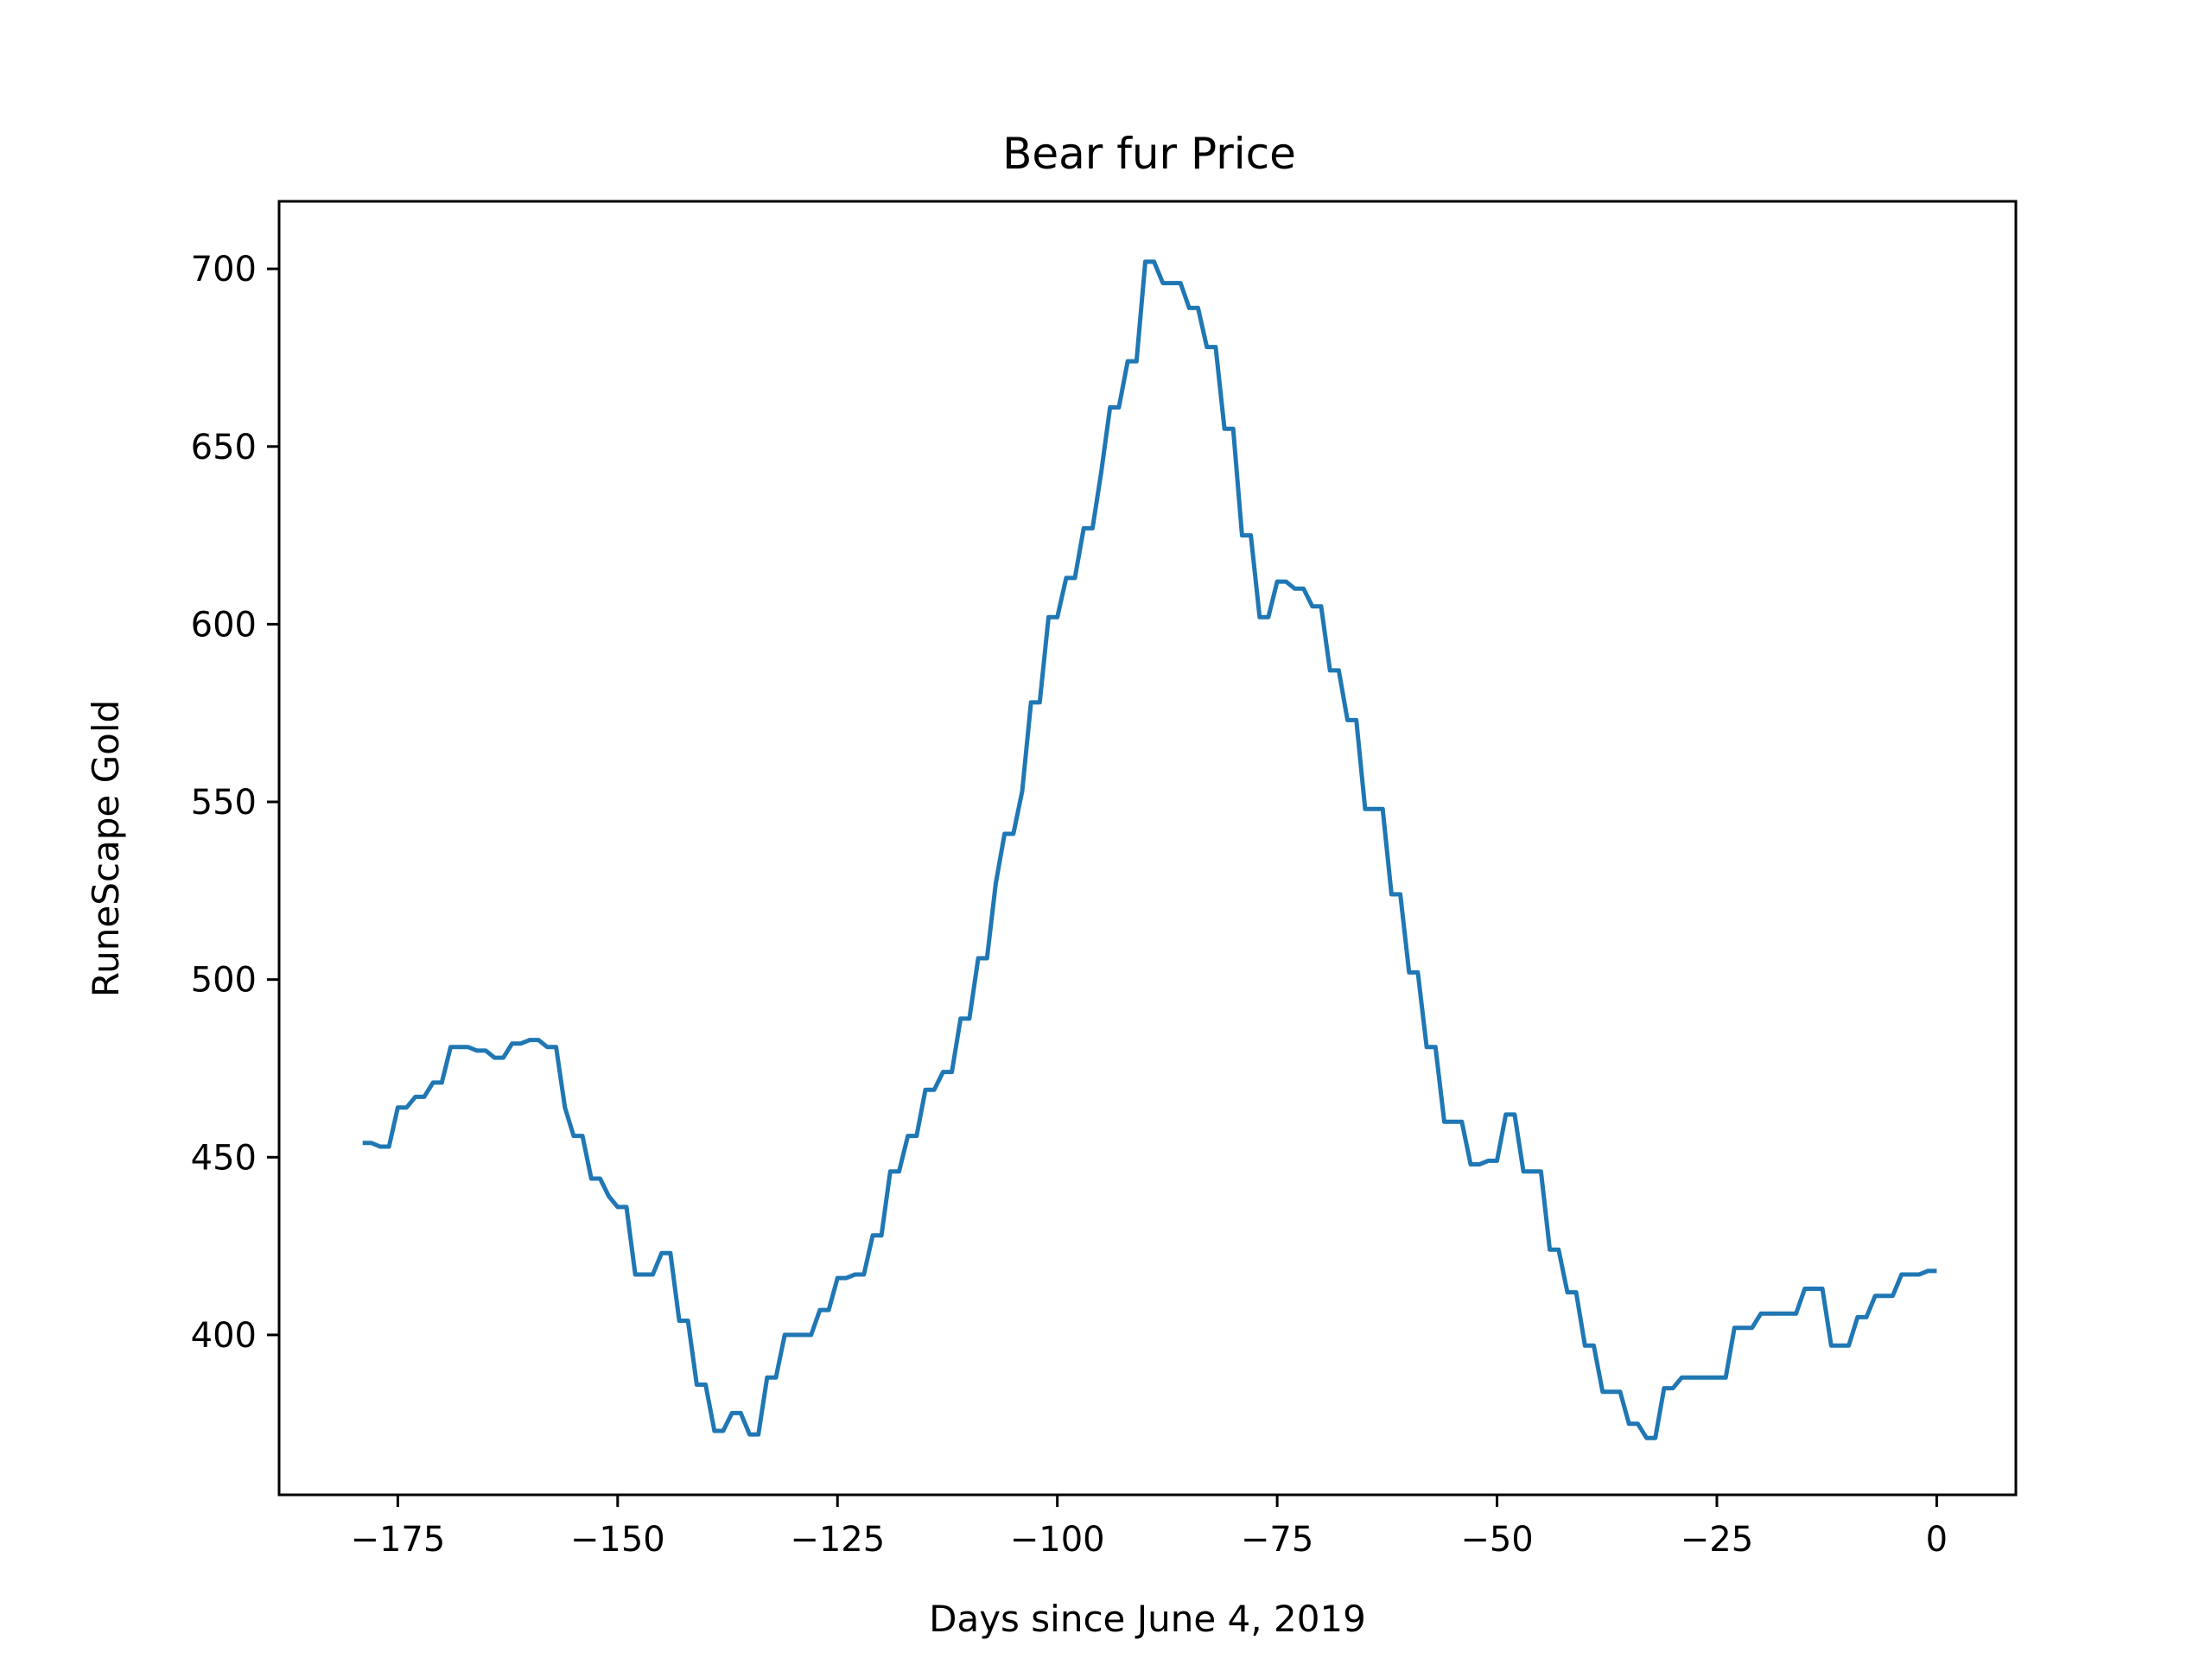  I want to click on y-tick-label: 550, so click(224, 803).